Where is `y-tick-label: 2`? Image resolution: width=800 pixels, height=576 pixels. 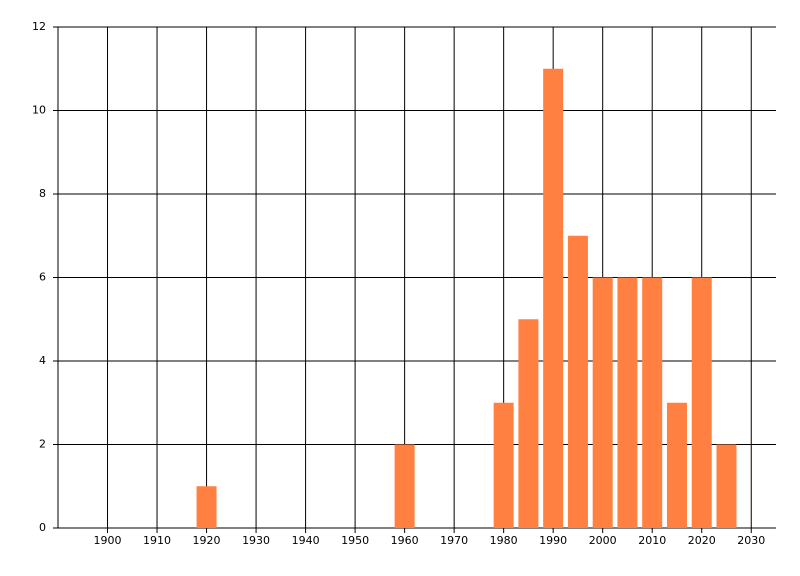 y-tick-label: 2 is located at coordinates (42, 444).